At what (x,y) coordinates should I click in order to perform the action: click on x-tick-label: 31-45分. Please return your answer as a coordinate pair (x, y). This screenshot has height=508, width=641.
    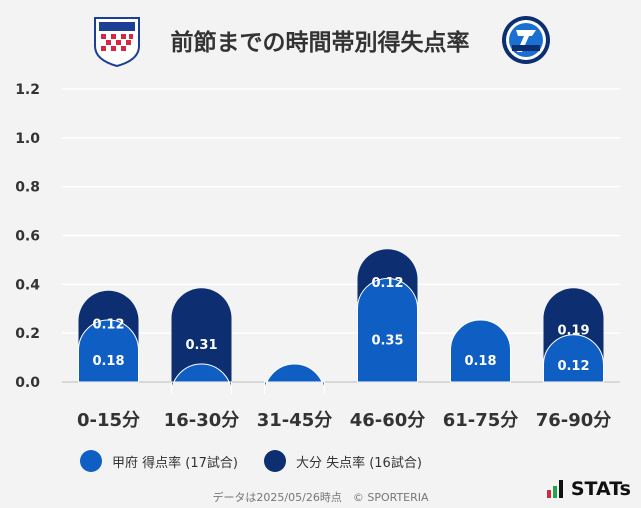
    Looking at the image, I should click on (295, 420).